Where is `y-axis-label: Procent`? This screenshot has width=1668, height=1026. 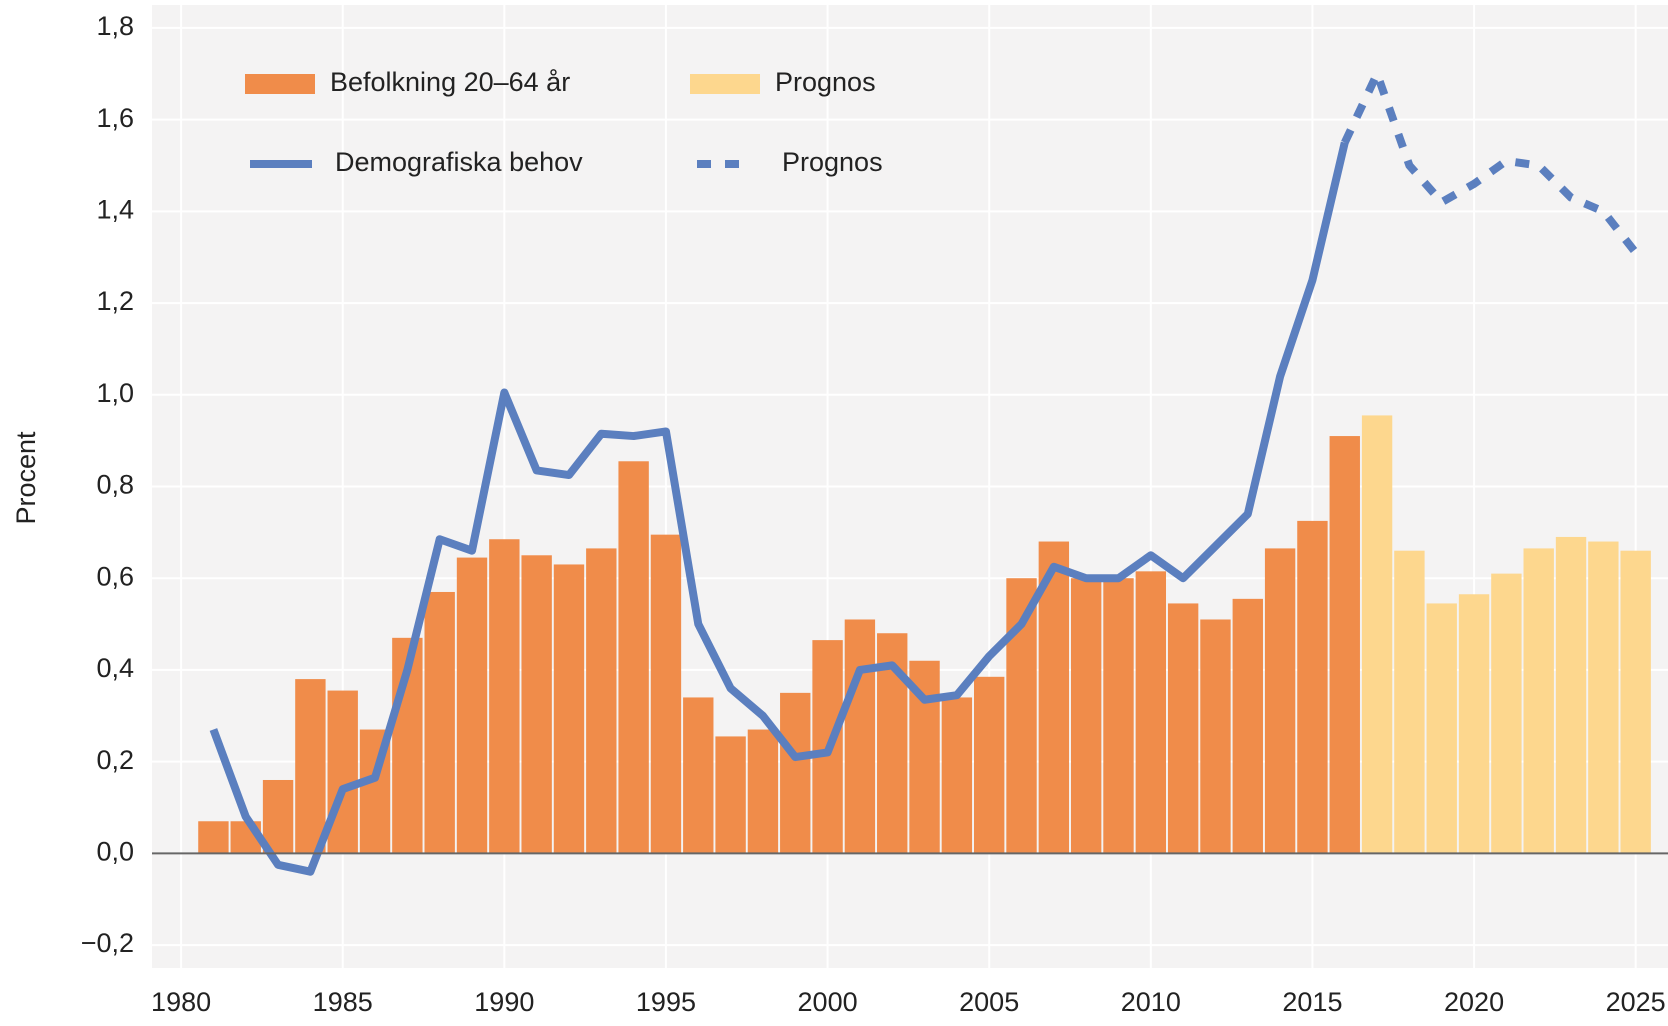
y-axis-label: Procent is located at coordinates (26, 478).